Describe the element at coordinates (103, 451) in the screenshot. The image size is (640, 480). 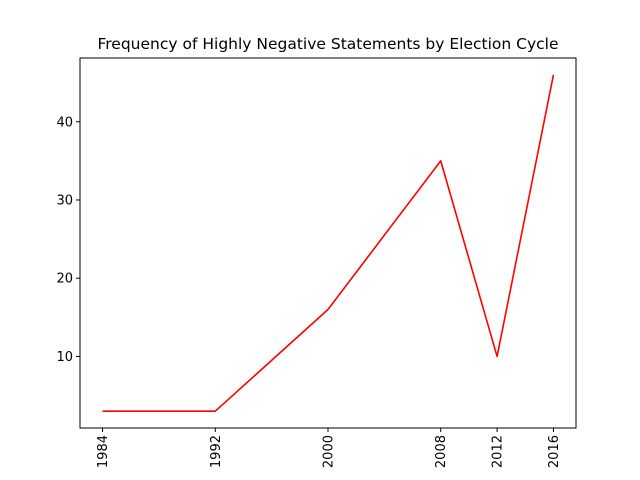
I see `x-tick-label: 1984` at that location.